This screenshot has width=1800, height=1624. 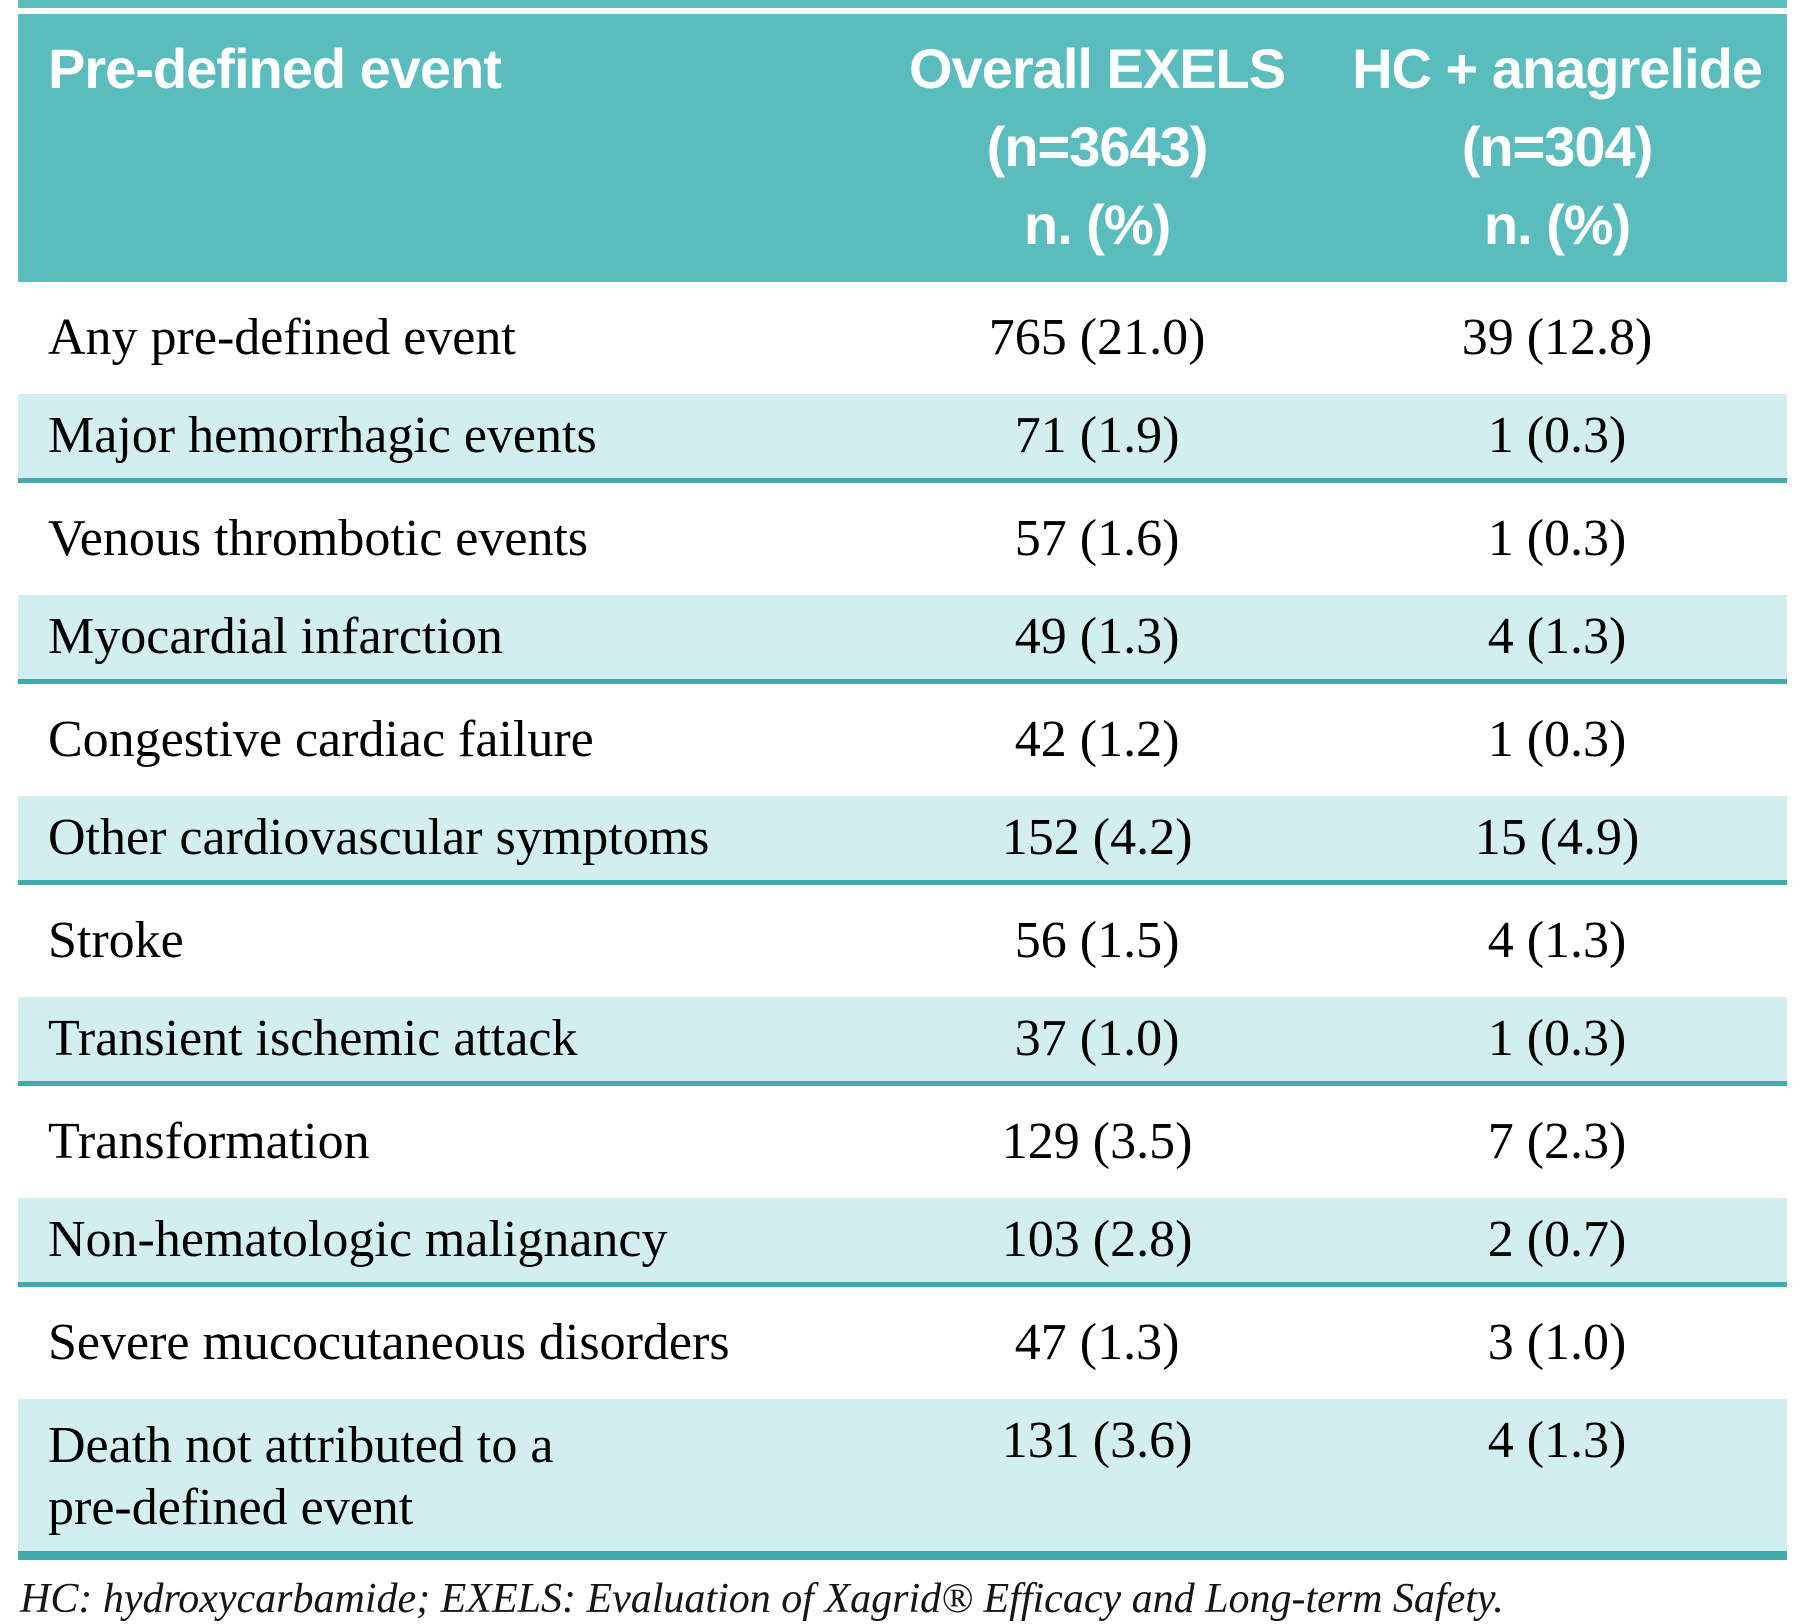 I want to click on table-row: Myocardial infarction 49 (1.3) 4 (1.3), so click(x=902, y=639).